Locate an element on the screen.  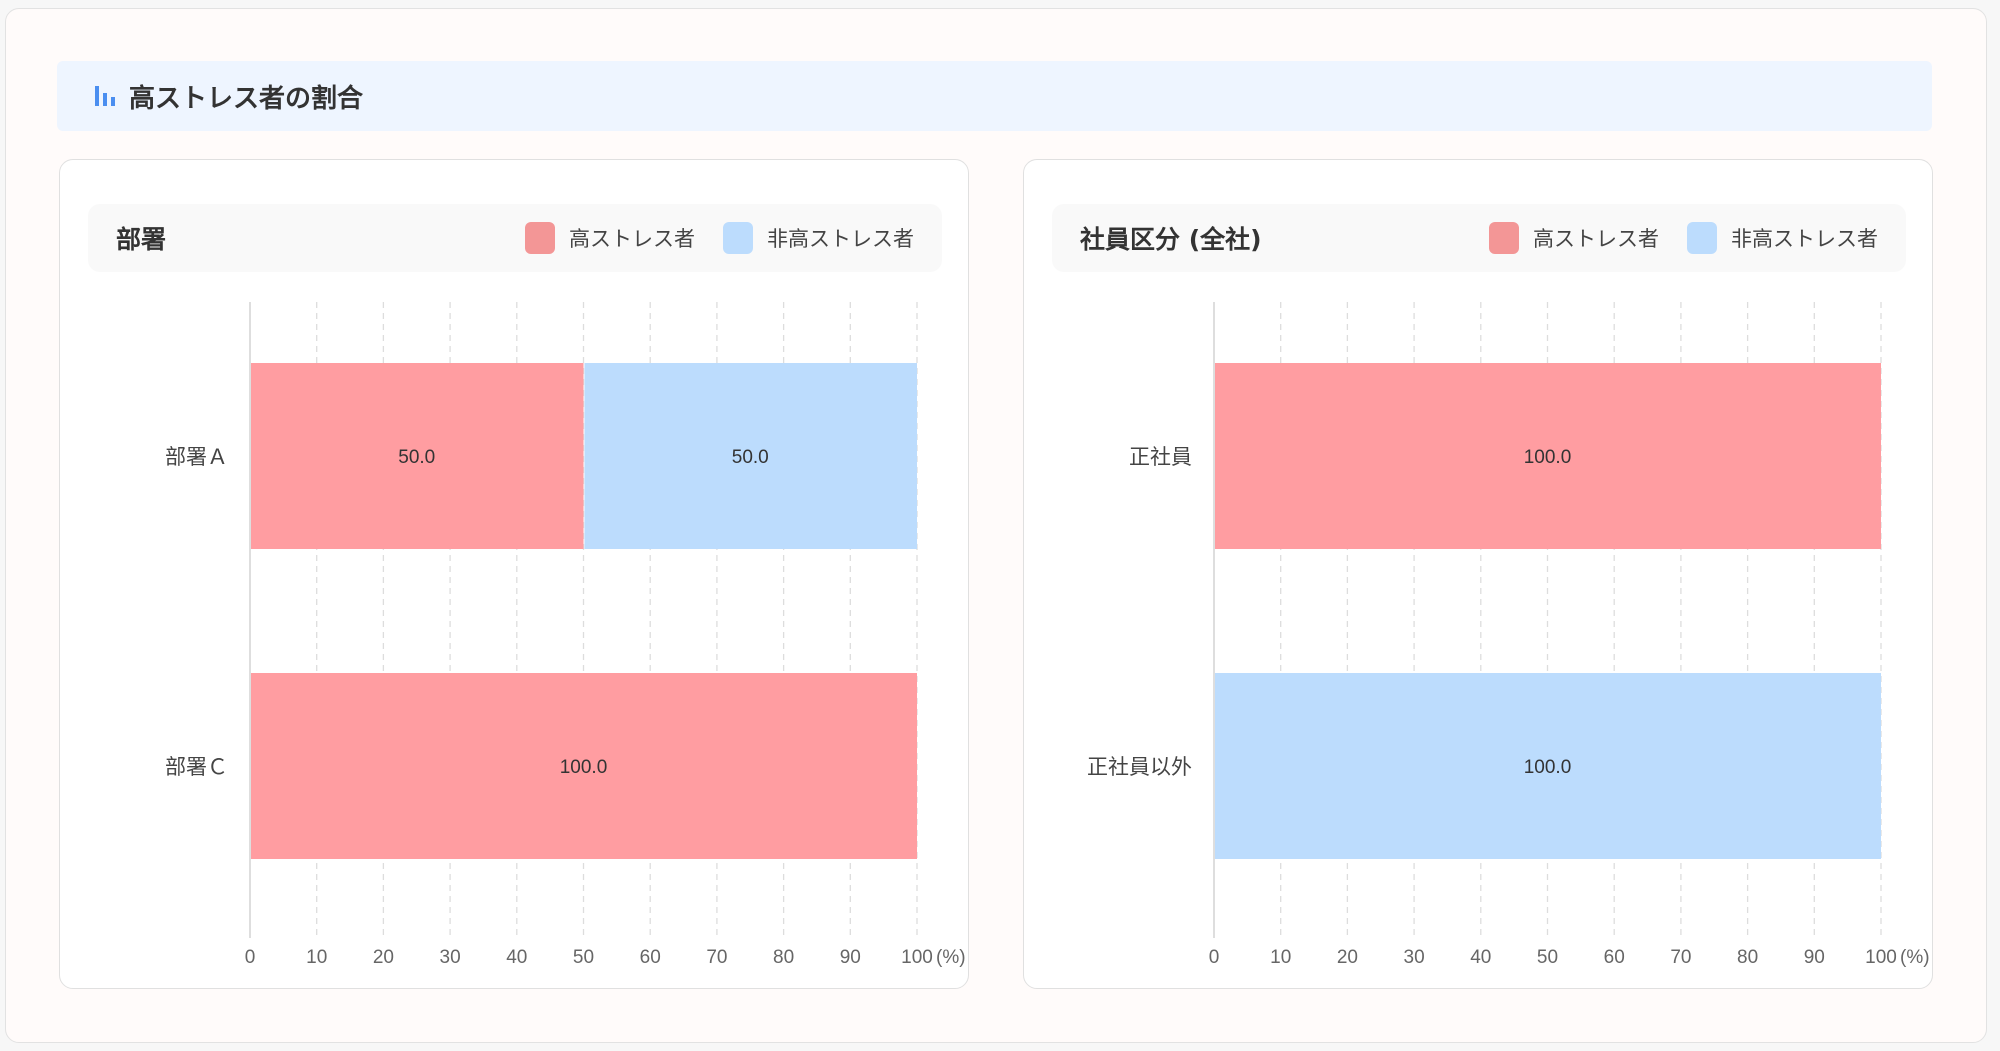
category-label: 正社員以外 is located at coordinates (1139, 767).